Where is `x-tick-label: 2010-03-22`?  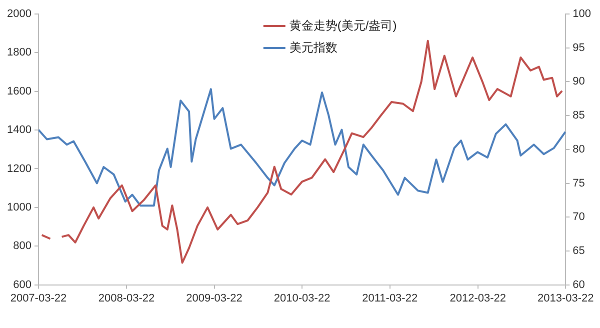 x-tick-label: 2010-03-22 is located at coordinates (302, 298).